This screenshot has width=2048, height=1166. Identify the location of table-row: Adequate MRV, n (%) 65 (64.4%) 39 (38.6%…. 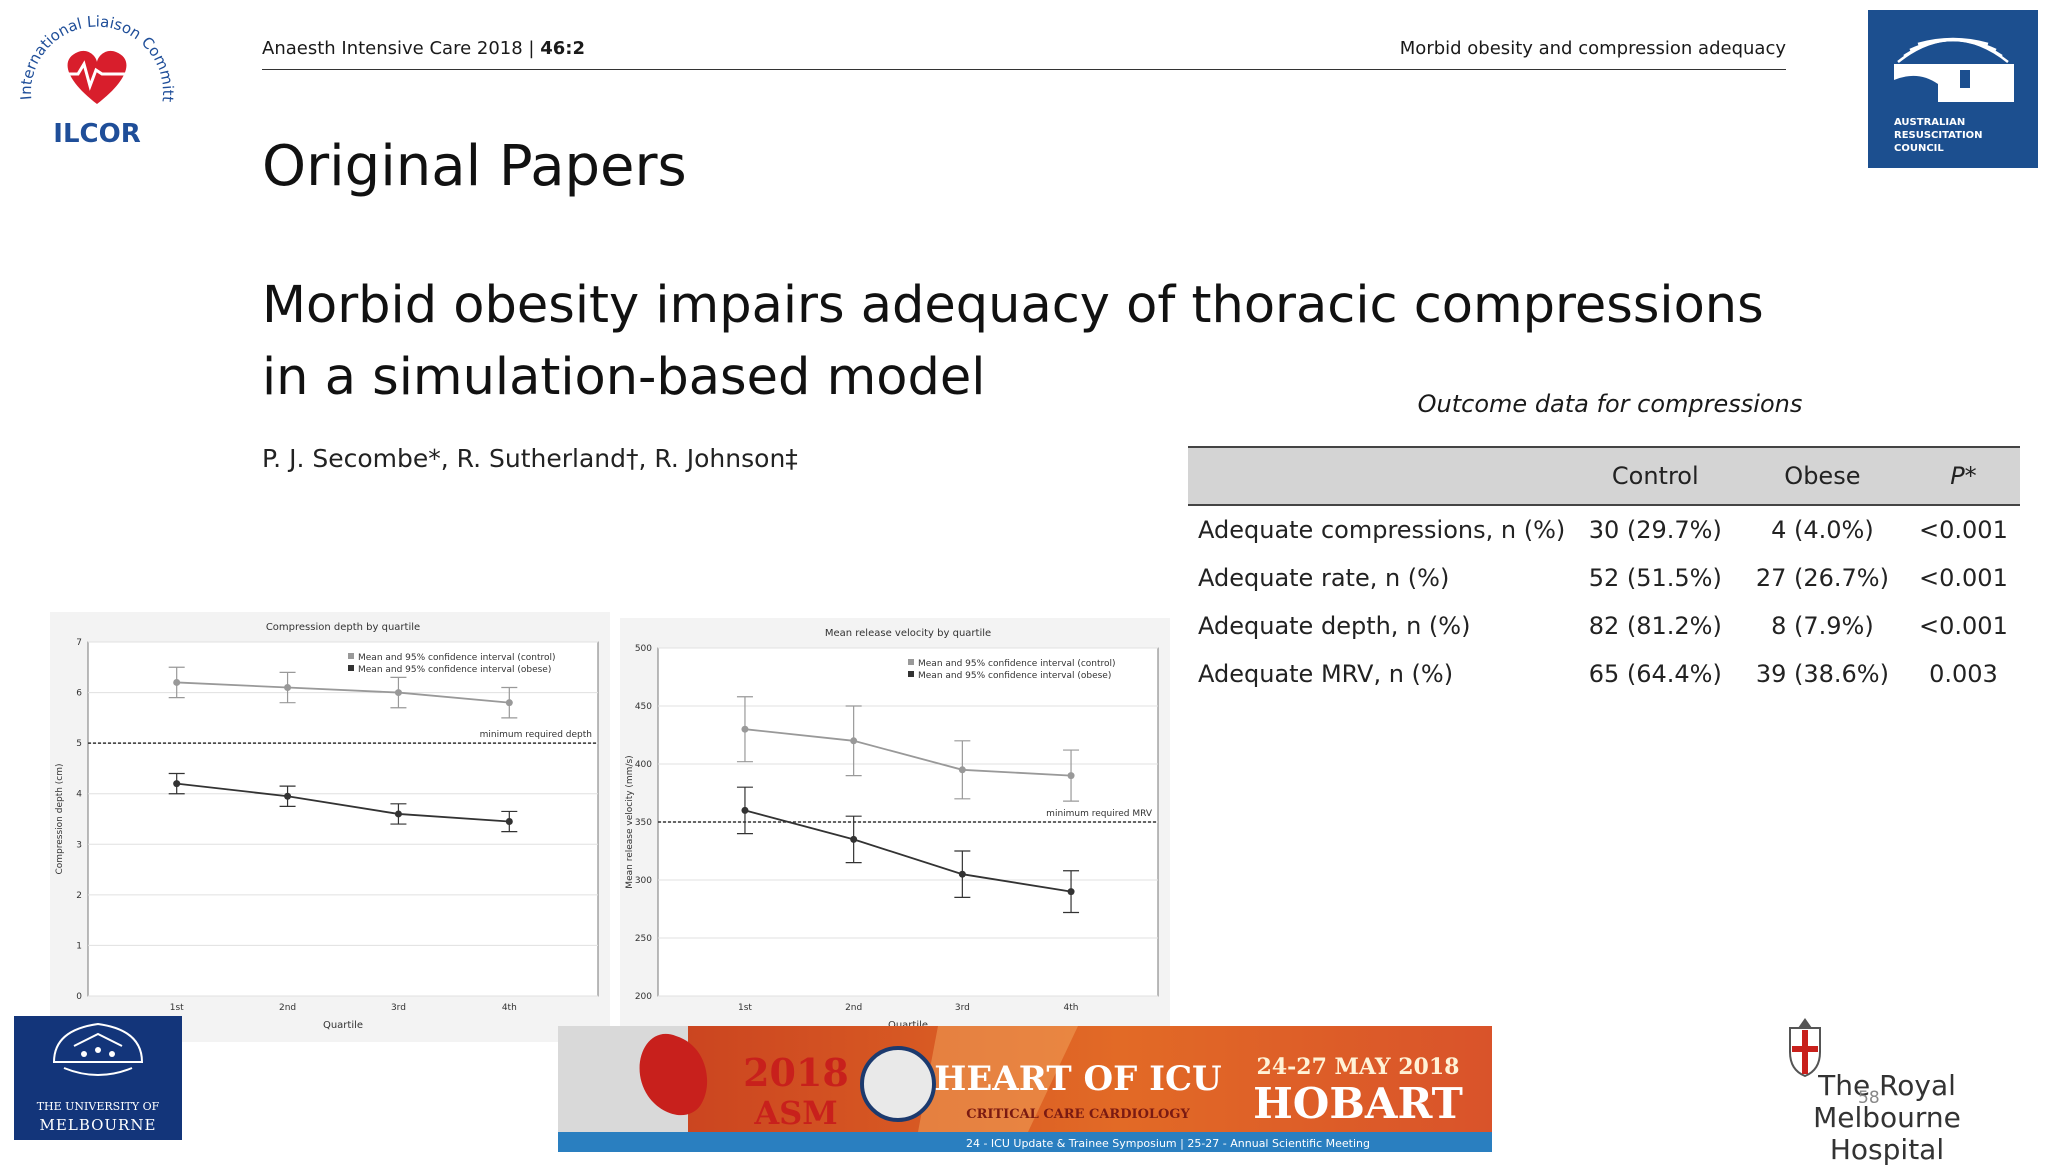
(1604, 674).